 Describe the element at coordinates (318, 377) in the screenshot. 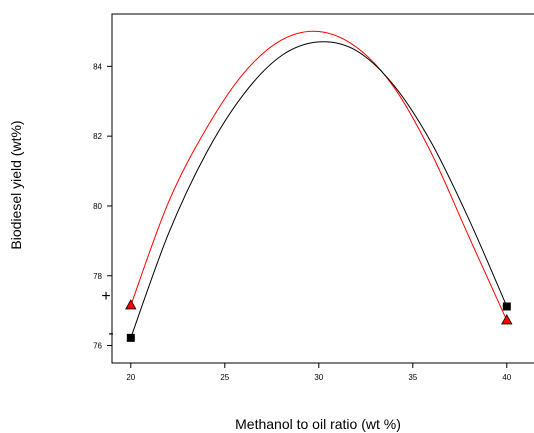

I see `x-tick-label: 30` at that location.